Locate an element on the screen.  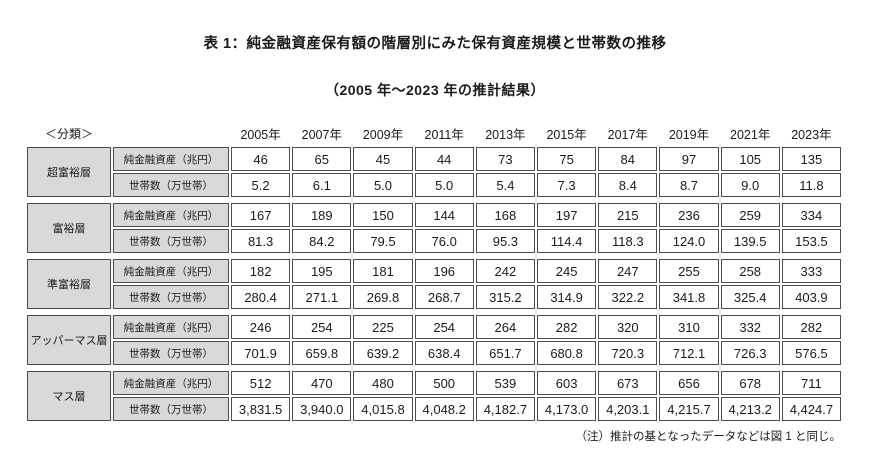
assets-value: 215 is located at coordinates (628, 215).